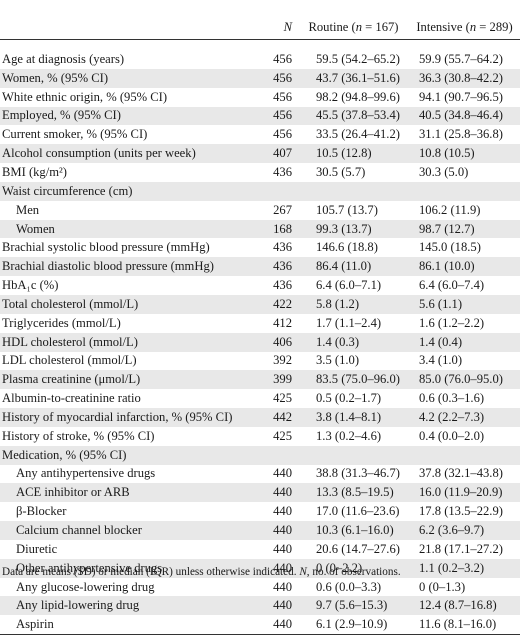  I want to click on row-label: Any glucose-lowering drug, so click(85, 586).